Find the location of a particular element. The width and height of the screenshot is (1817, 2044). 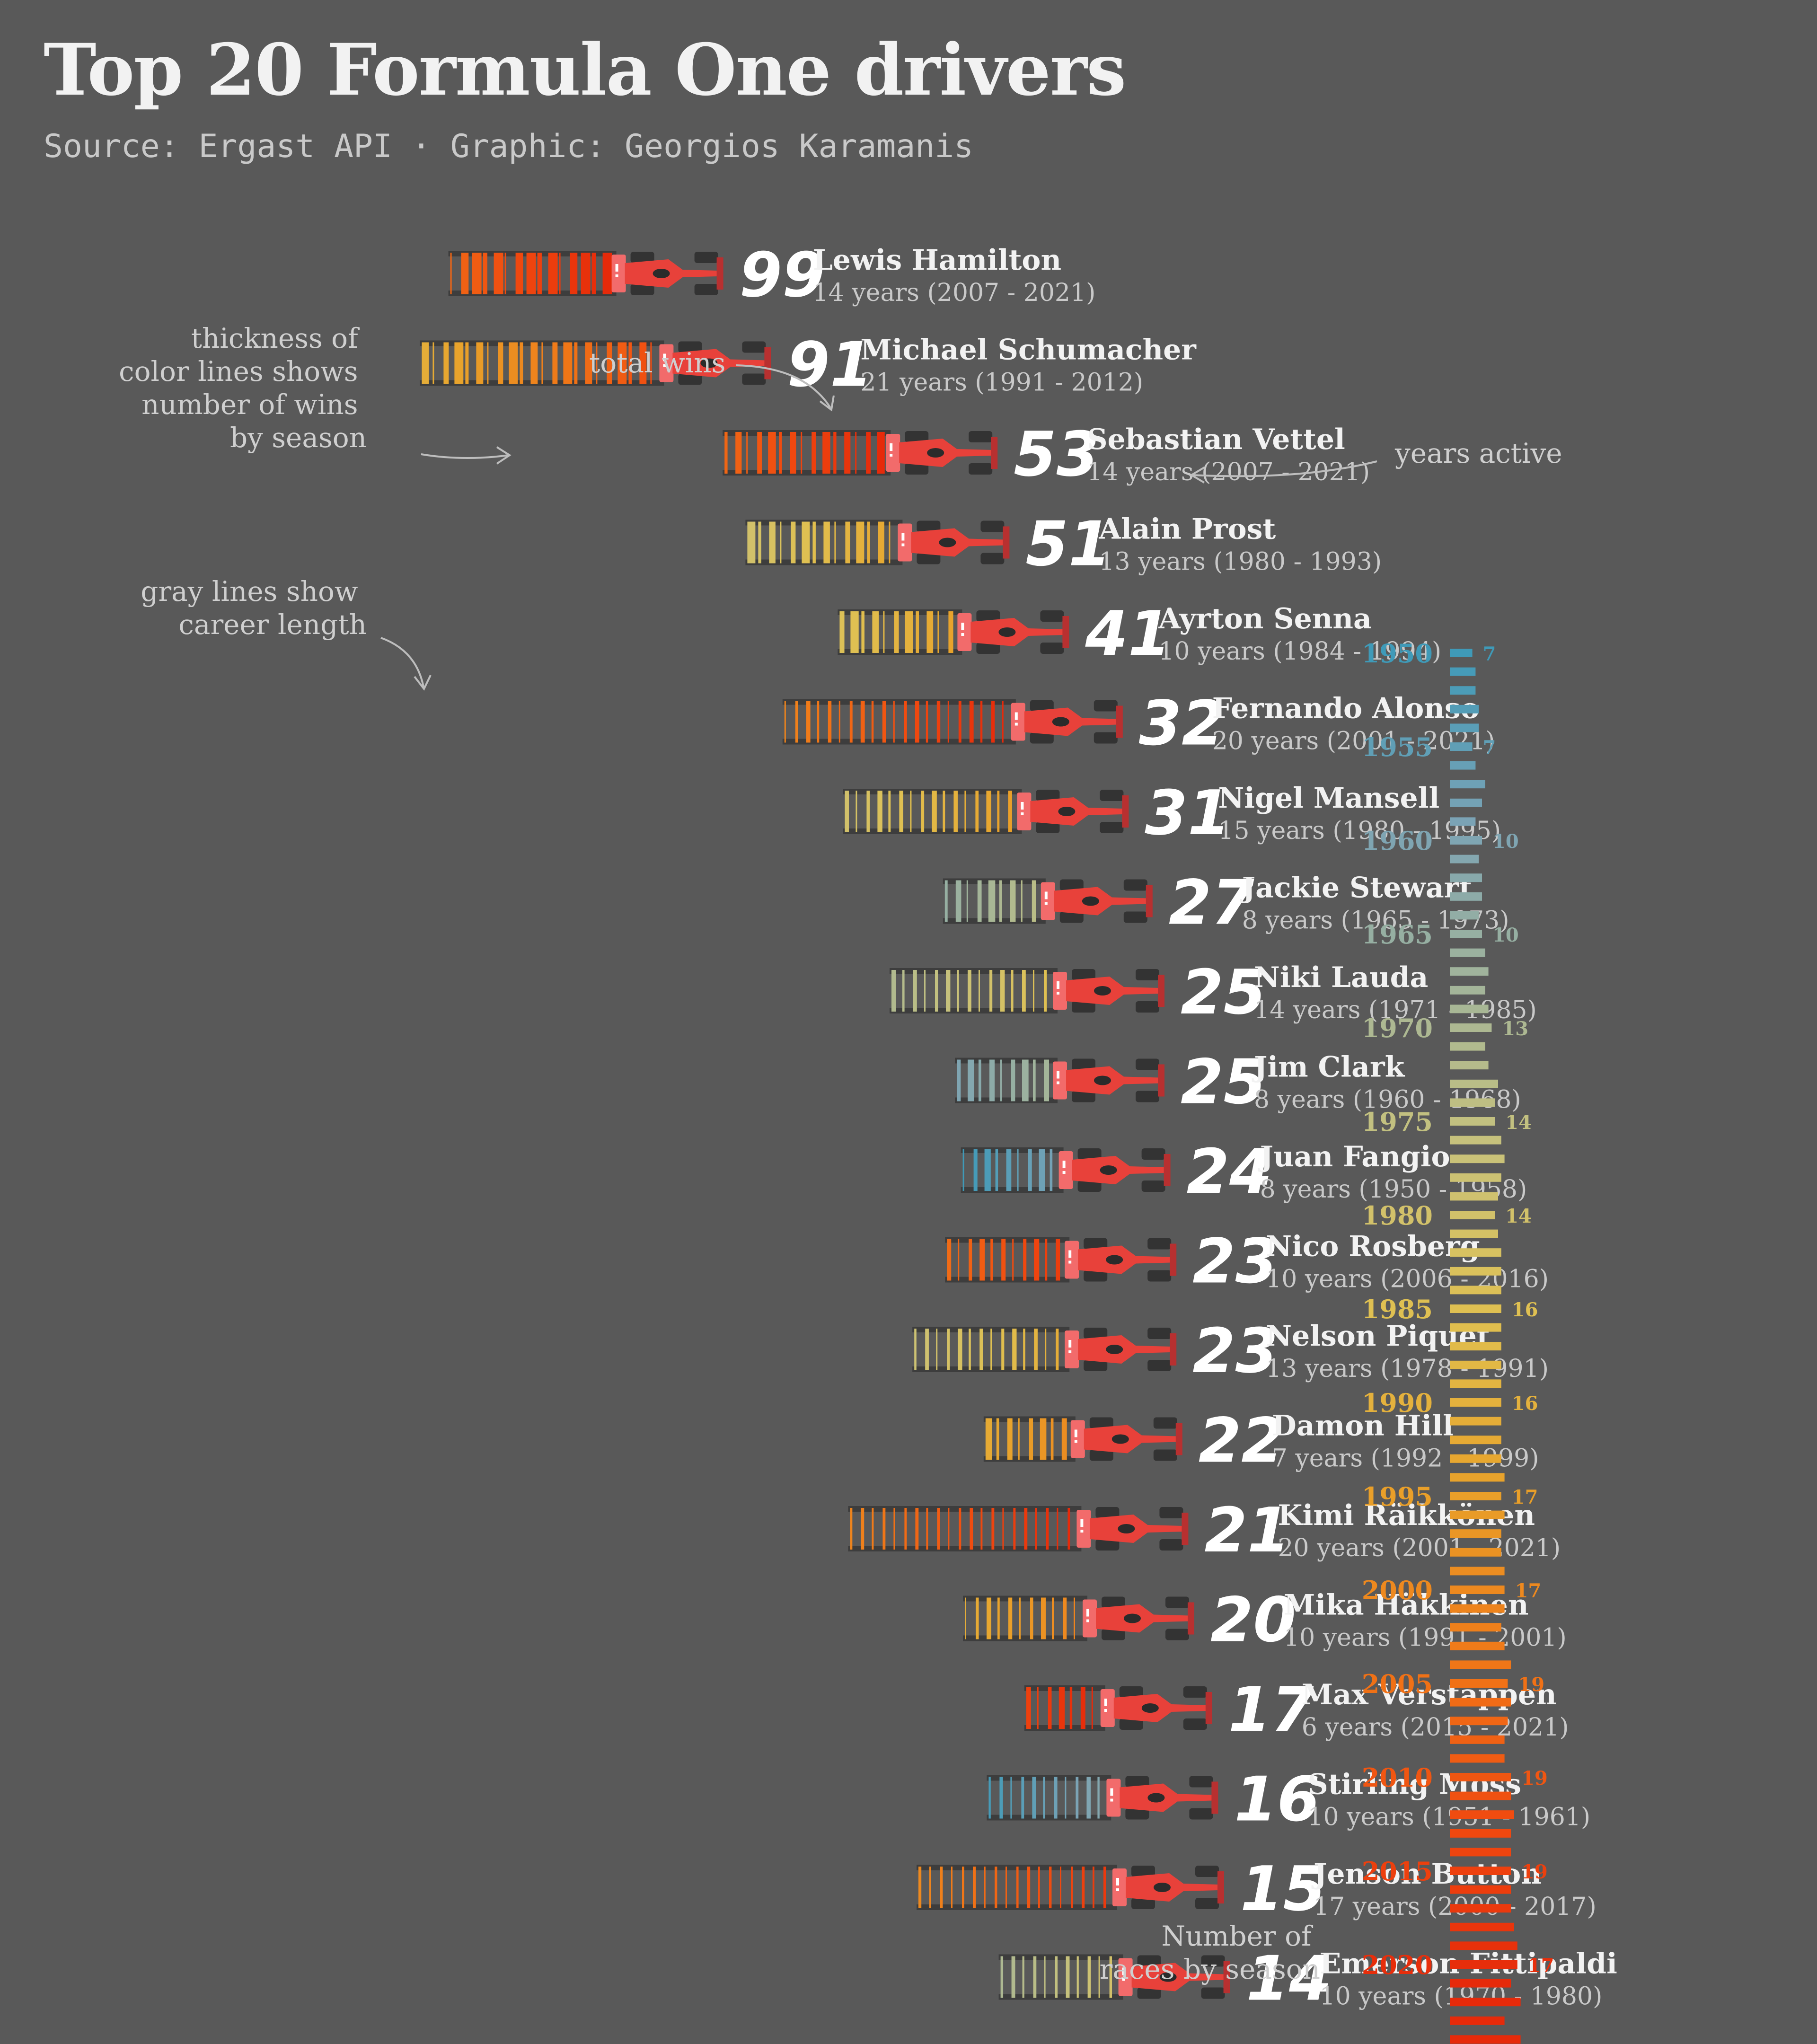

driver-name: Ayrton Senna is located at coordinates (1265, 618).